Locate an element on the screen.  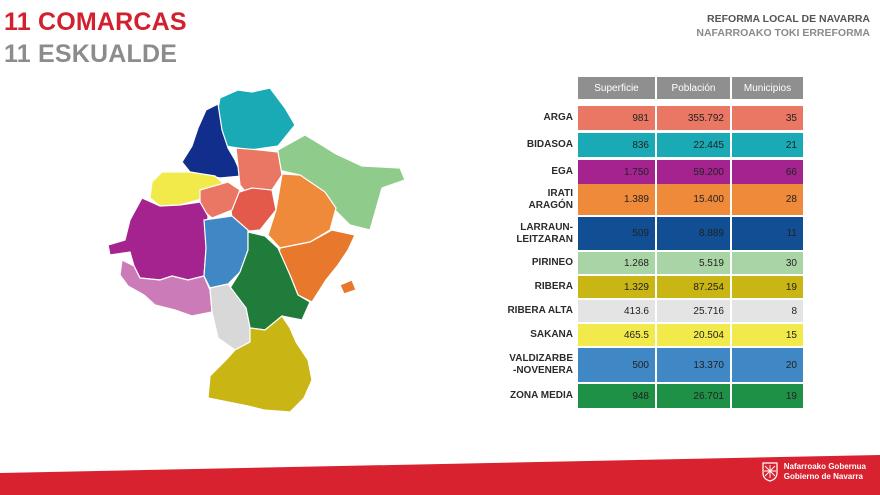
cell-poblacion: 87.254 is located at coordinates (693, 287).